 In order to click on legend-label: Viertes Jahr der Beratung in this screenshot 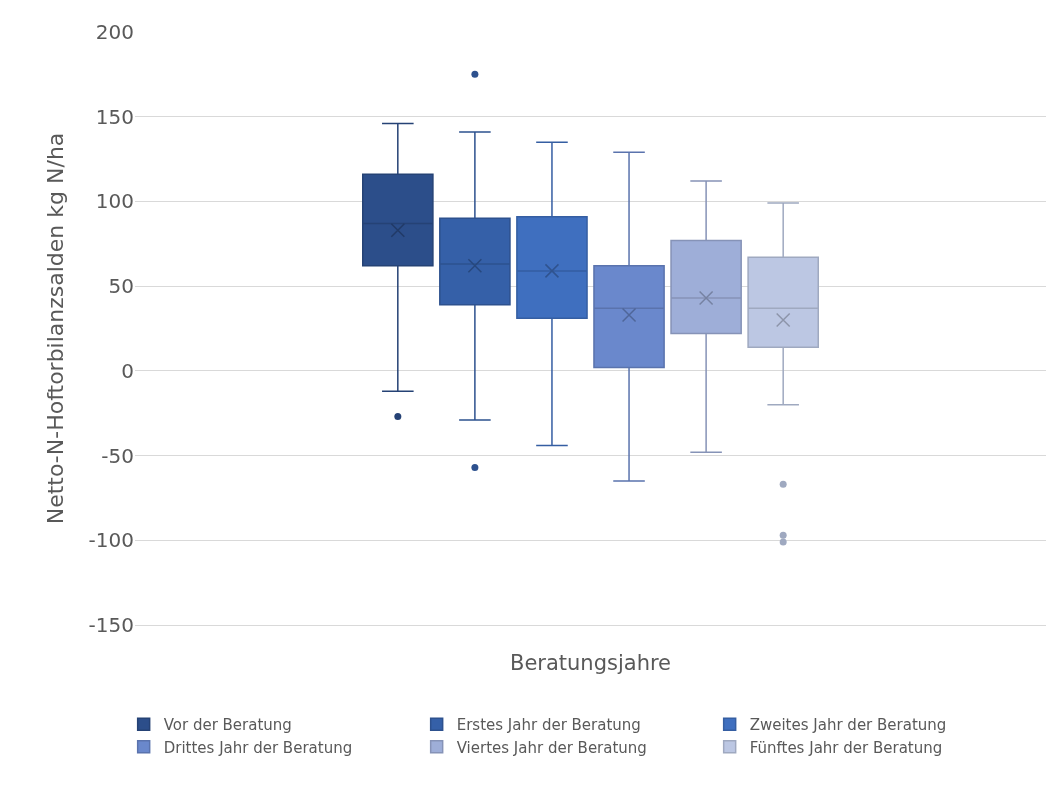, I will do `click(551, 747)`.